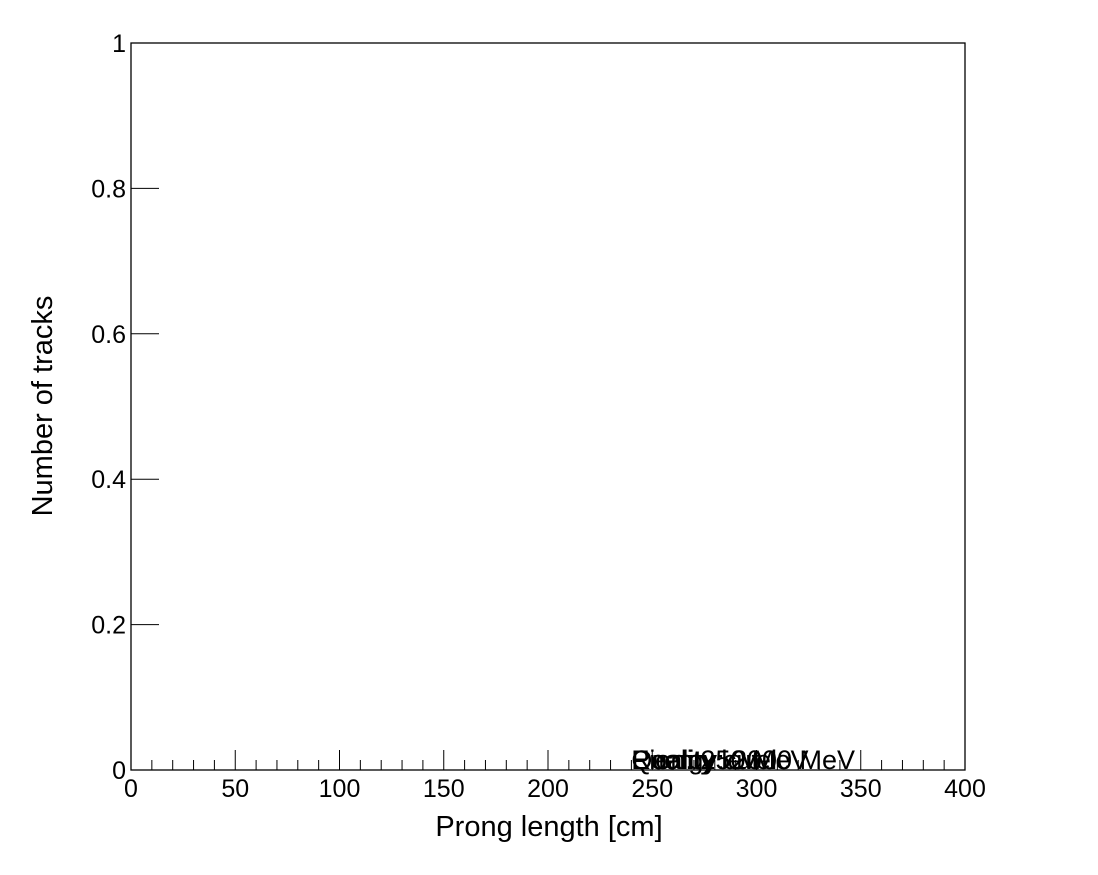  What do you see at coordinates (861, 789) in the screenshot?
I see `x-tick-label: 350` at bounding box center [861, 789].